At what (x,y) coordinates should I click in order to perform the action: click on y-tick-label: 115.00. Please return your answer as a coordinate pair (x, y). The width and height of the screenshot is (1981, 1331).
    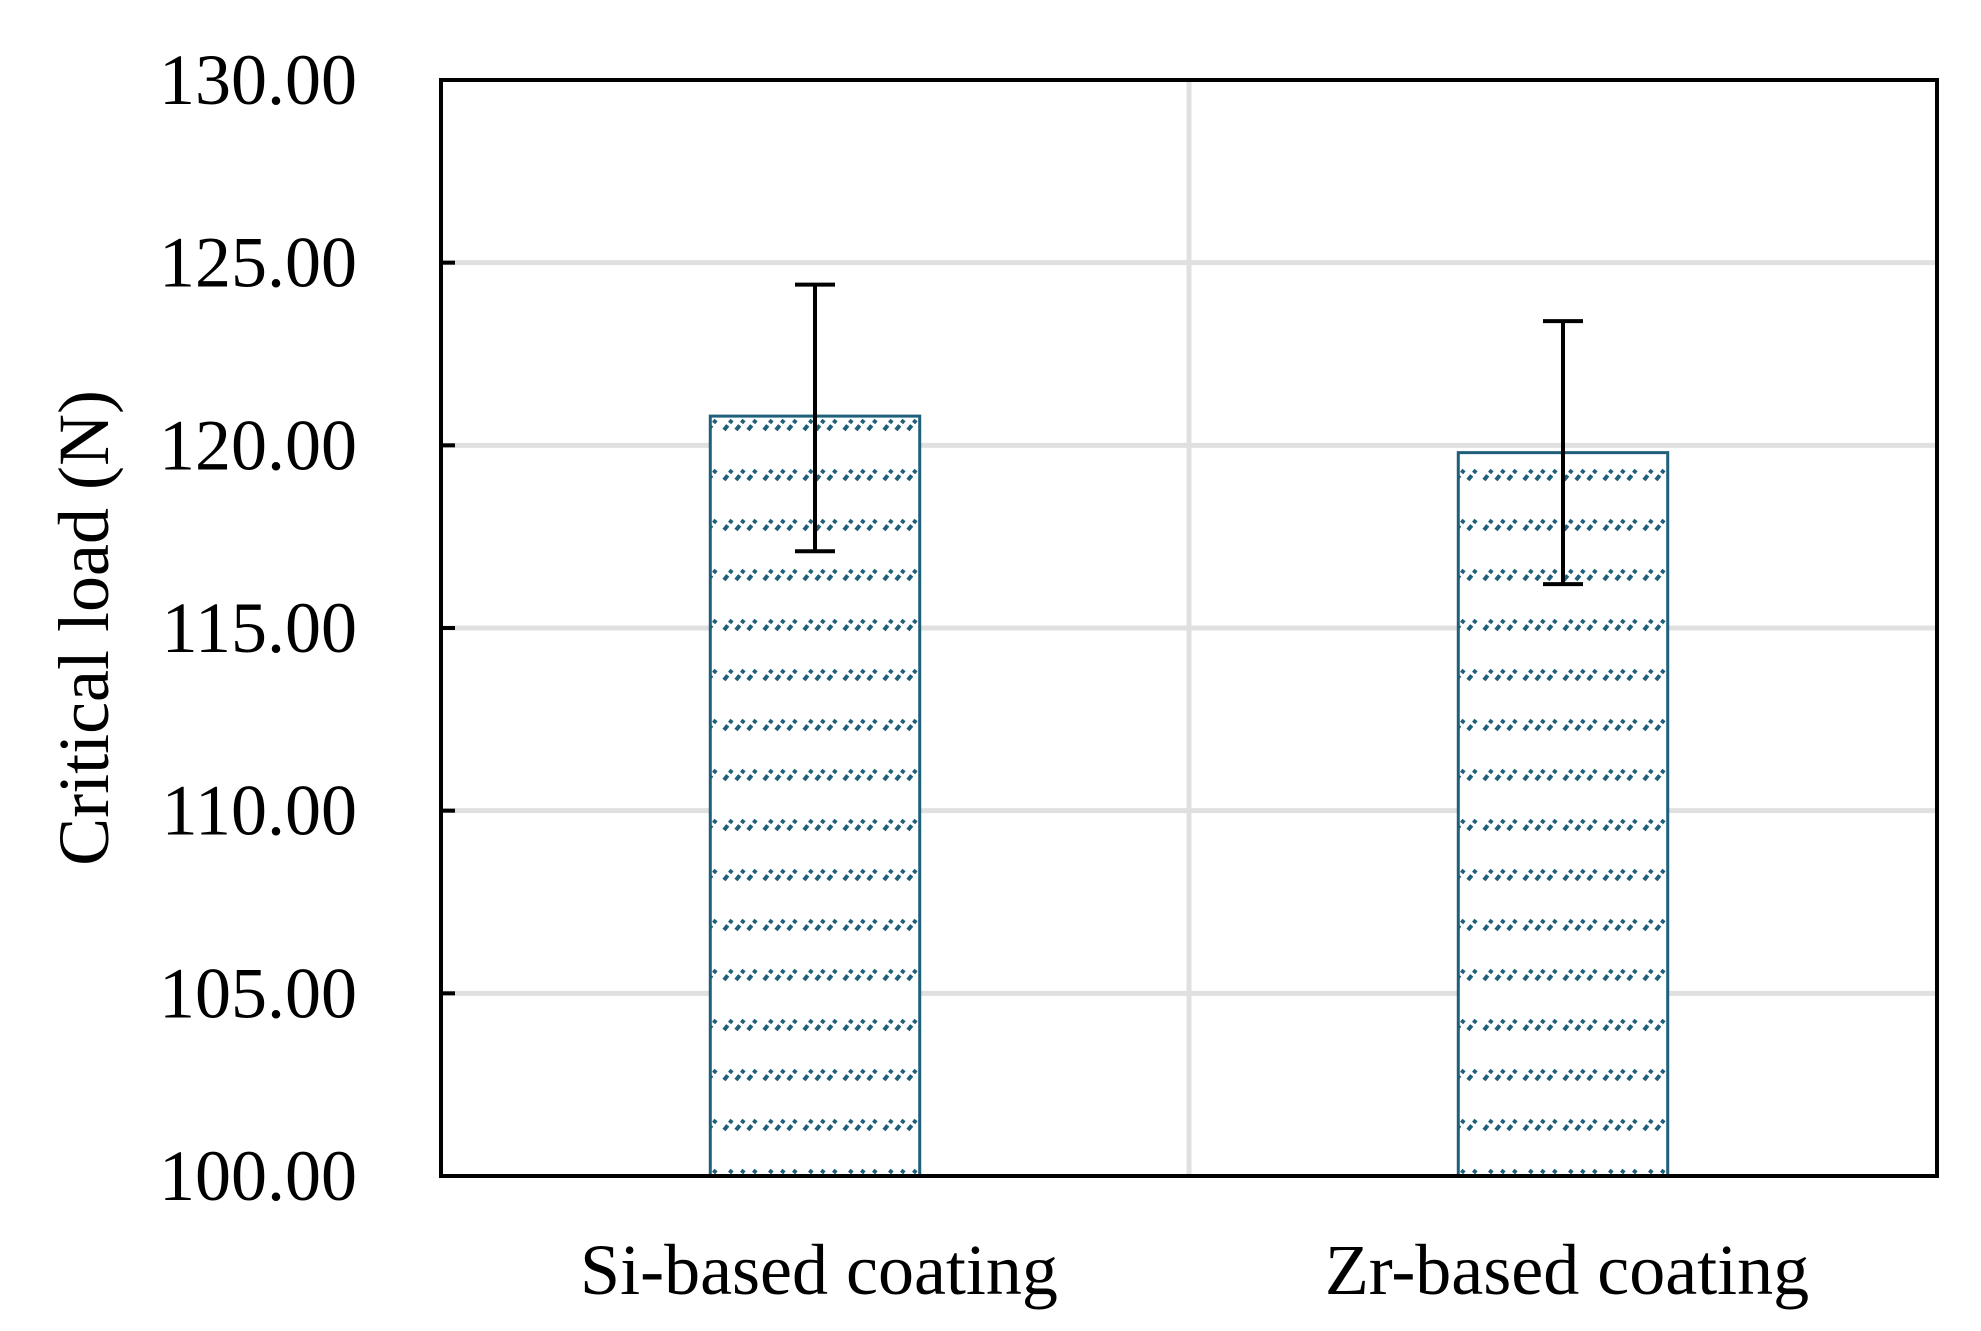
    Looking at the image, I should click on (259, 628).